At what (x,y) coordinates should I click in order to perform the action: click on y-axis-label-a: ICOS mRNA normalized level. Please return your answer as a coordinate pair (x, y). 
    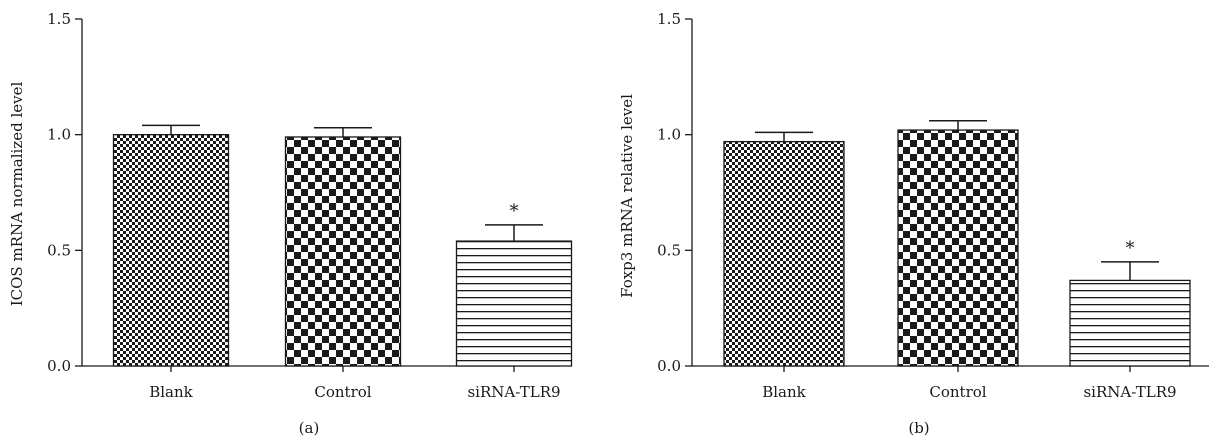
    Looking at the image, I should click on (17, 194).